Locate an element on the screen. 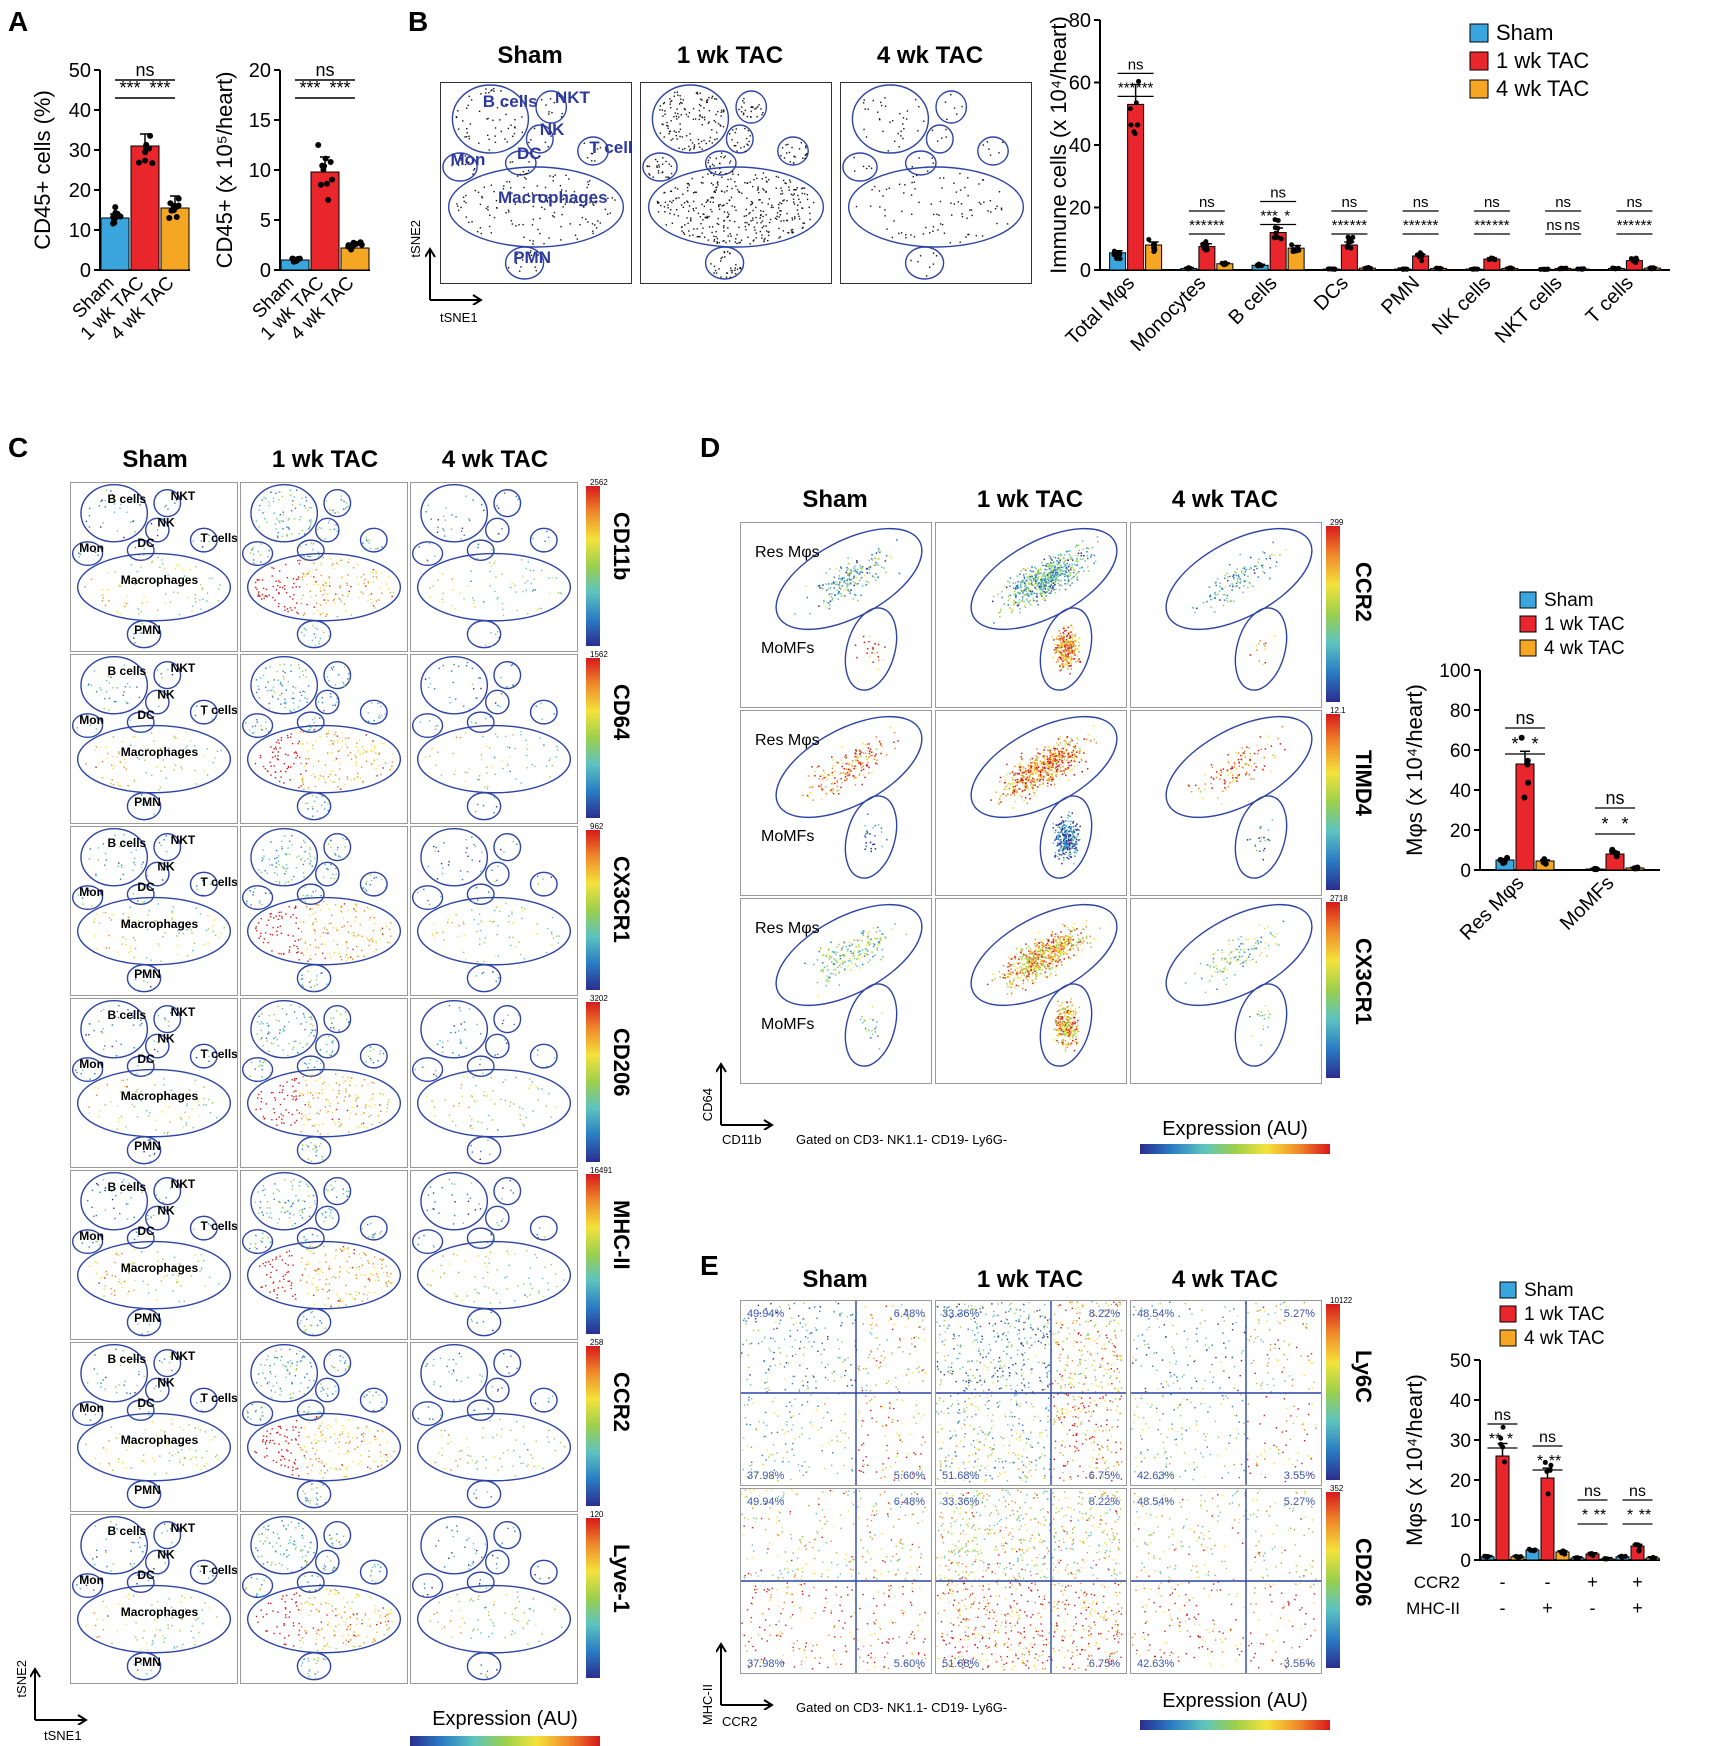 This screenshot has width=1716, height=1746. stat-label: * is located at coordinates (1514, 744).